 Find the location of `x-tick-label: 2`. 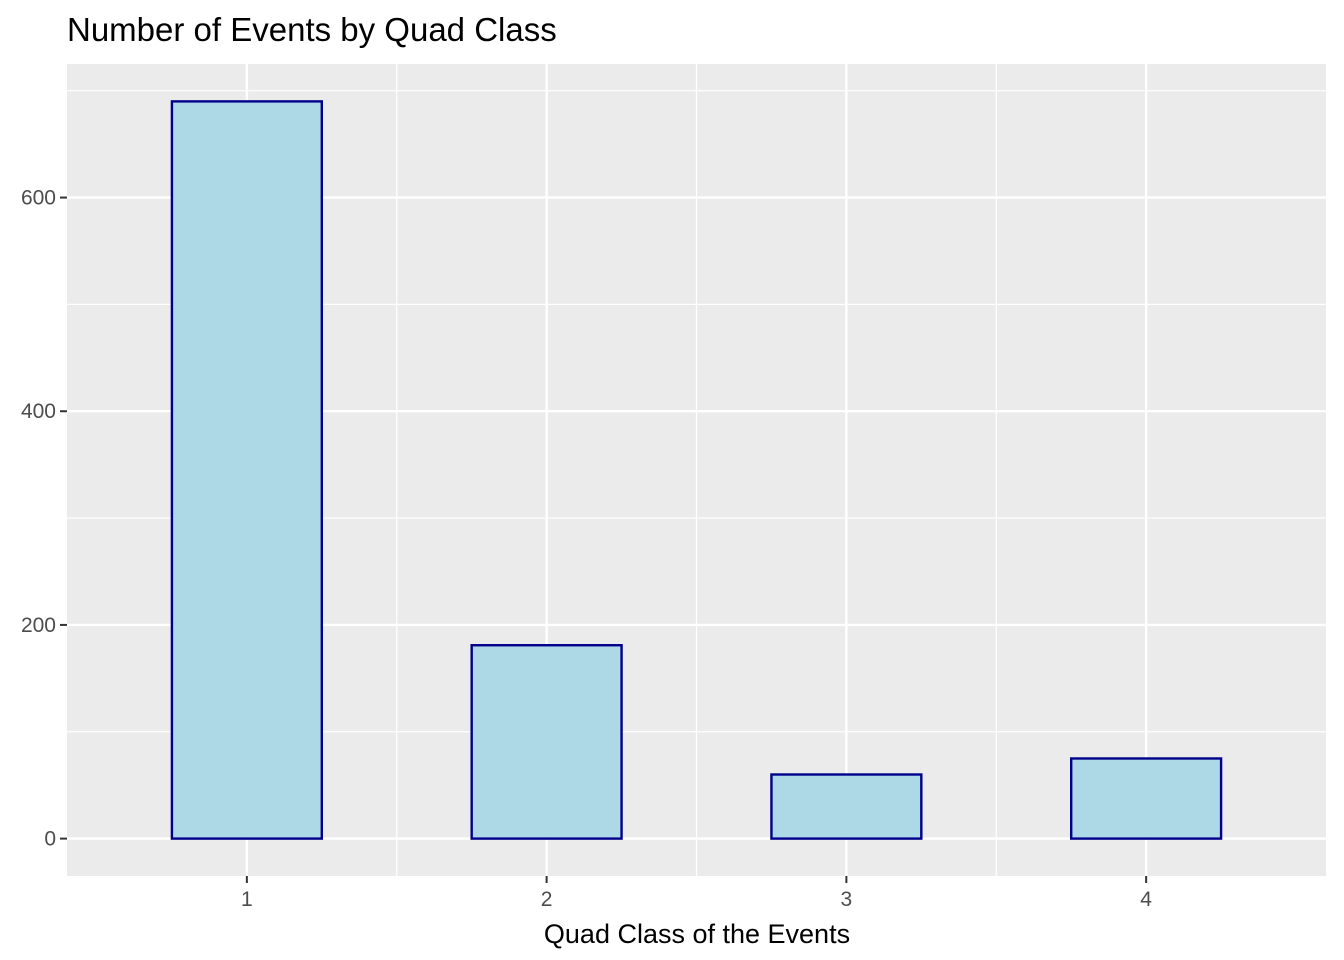

x-tick-label: 2 is located at coordinates (547, 899).